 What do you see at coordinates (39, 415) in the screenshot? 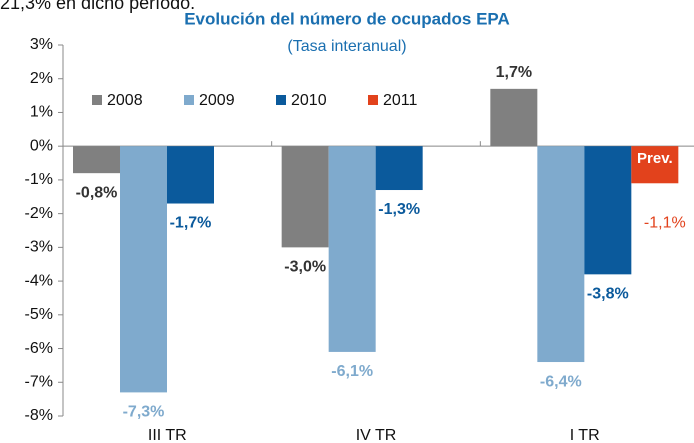
I see `y-tick-label: -8%` at bounding box center [39, 415].